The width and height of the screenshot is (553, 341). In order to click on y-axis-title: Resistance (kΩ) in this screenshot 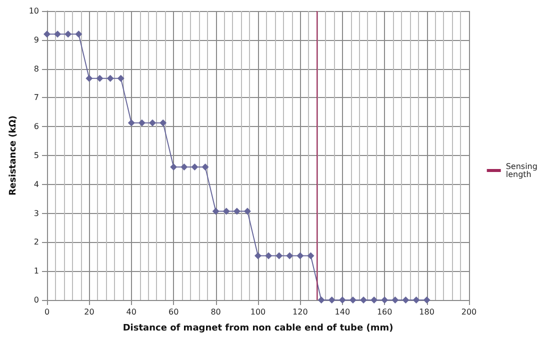, I will do `click(13, 155)`.